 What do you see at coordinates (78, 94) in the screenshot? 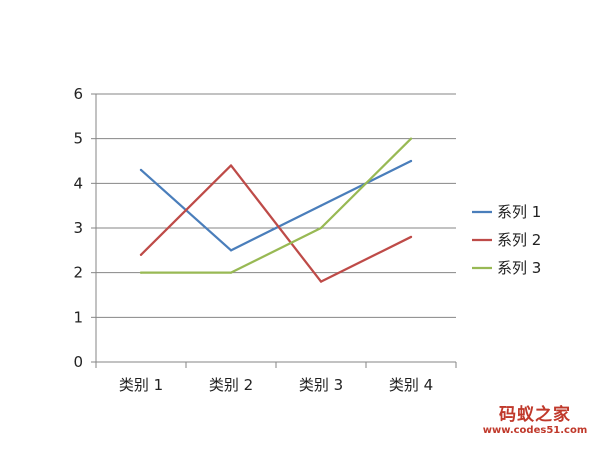
I see `y-tick-label: 6` at bounding box center [78, 94].